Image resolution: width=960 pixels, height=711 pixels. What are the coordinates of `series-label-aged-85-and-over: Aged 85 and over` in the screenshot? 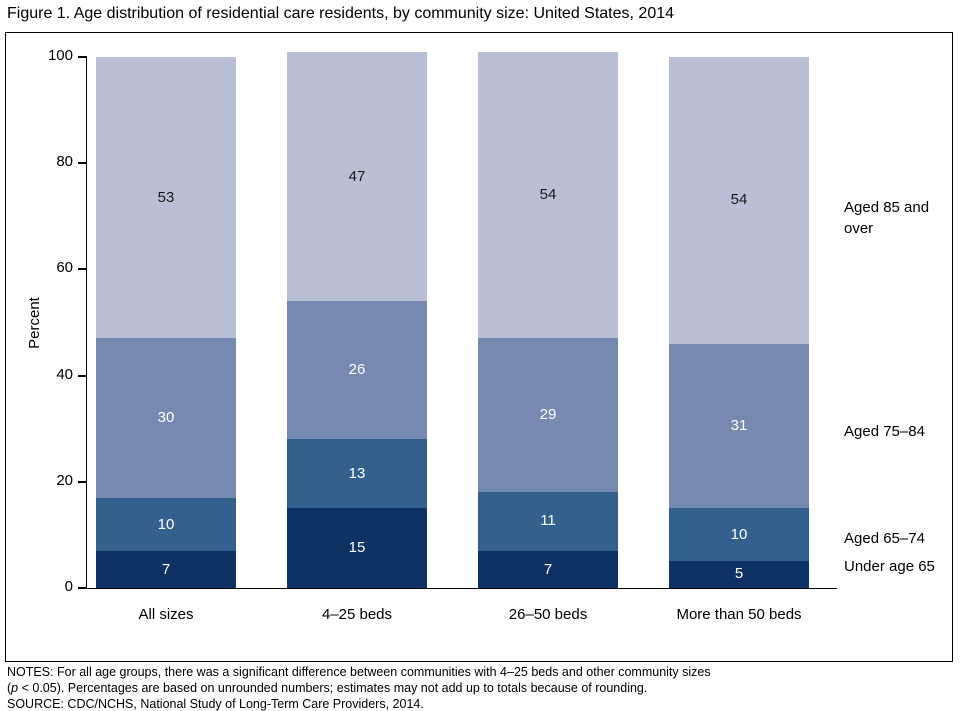 It's located at (887, 218).